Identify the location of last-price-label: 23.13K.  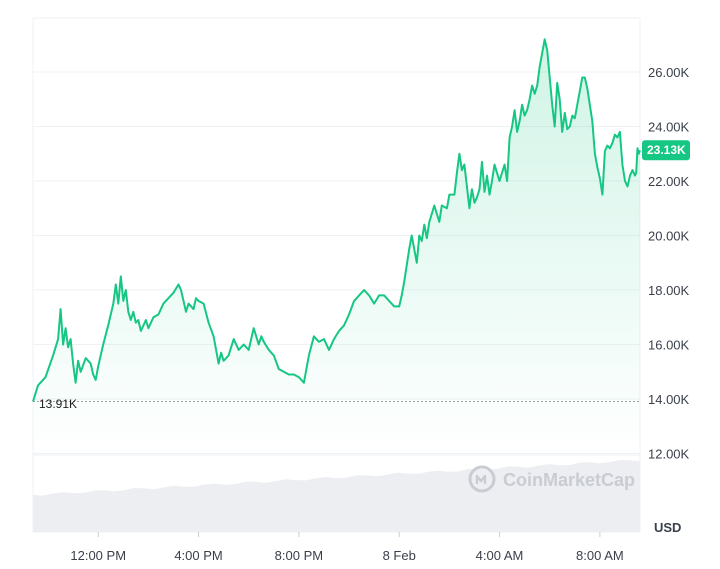
(666, 150).